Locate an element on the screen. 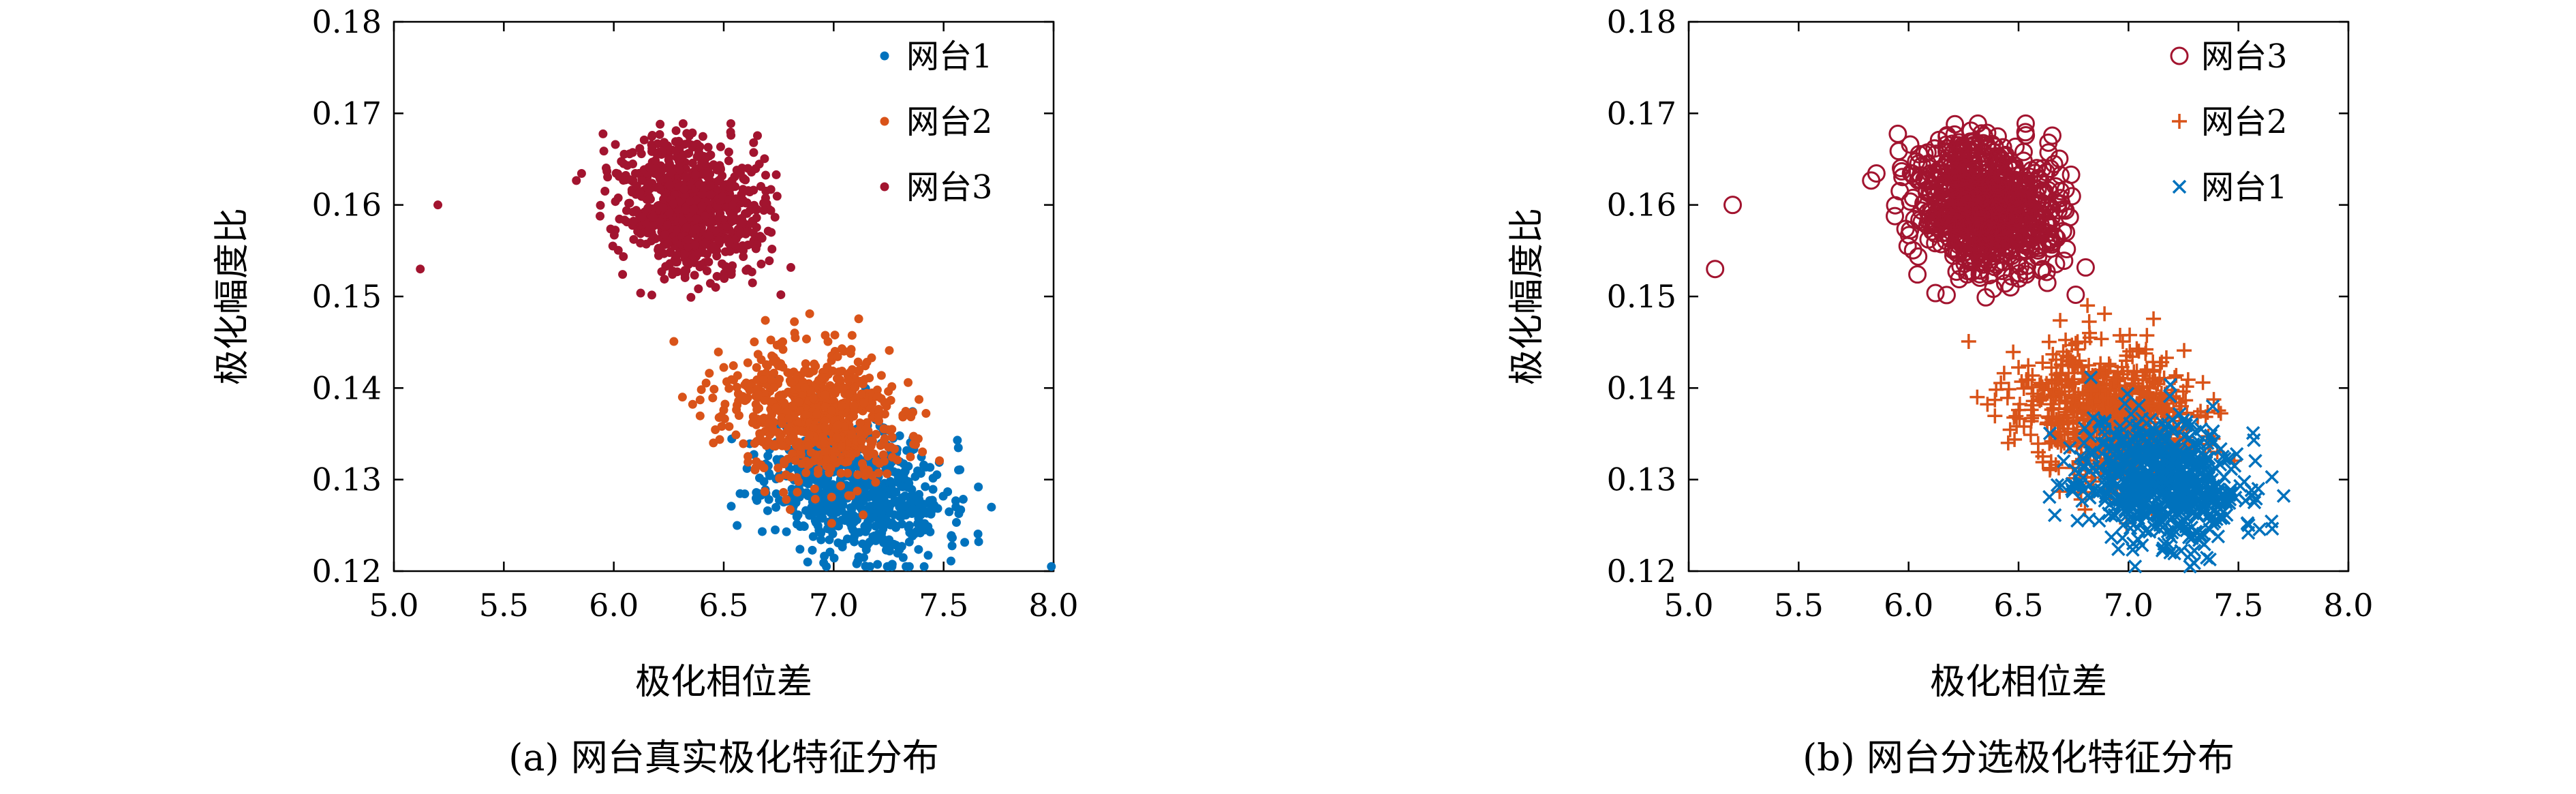 The height and width of the screenshot is (794, 2576). panel-a-xlabel: 极化相位差 is located at coordinates (723, 682).